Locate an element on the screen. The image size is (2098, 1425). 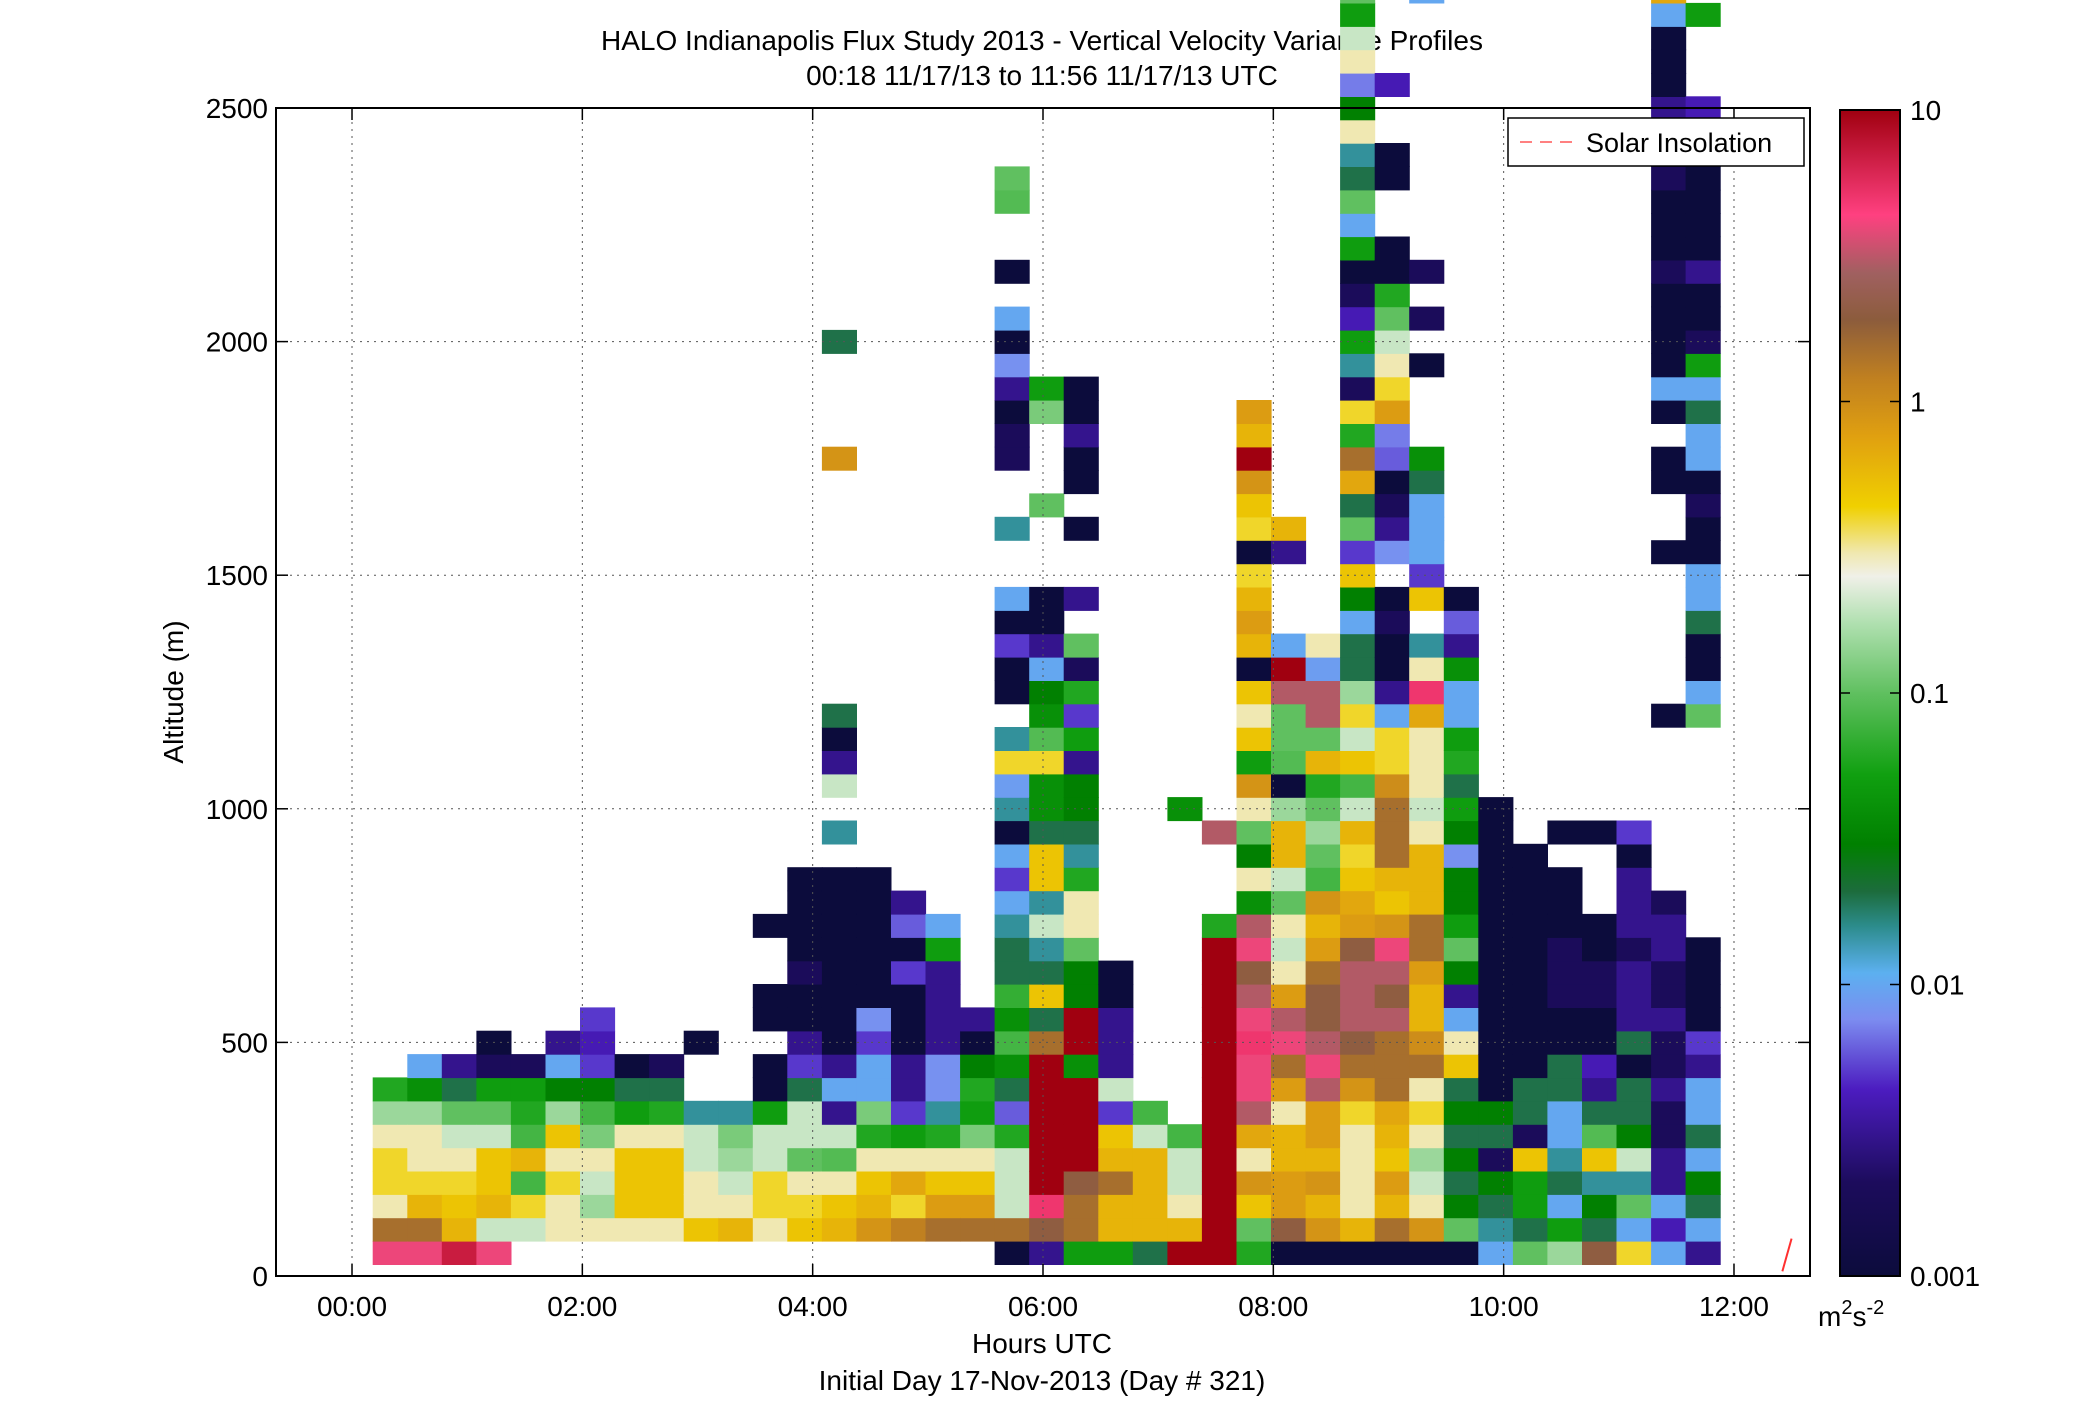
colorbar-units-exp2: -2 is located at coordinates (1875, 1308).